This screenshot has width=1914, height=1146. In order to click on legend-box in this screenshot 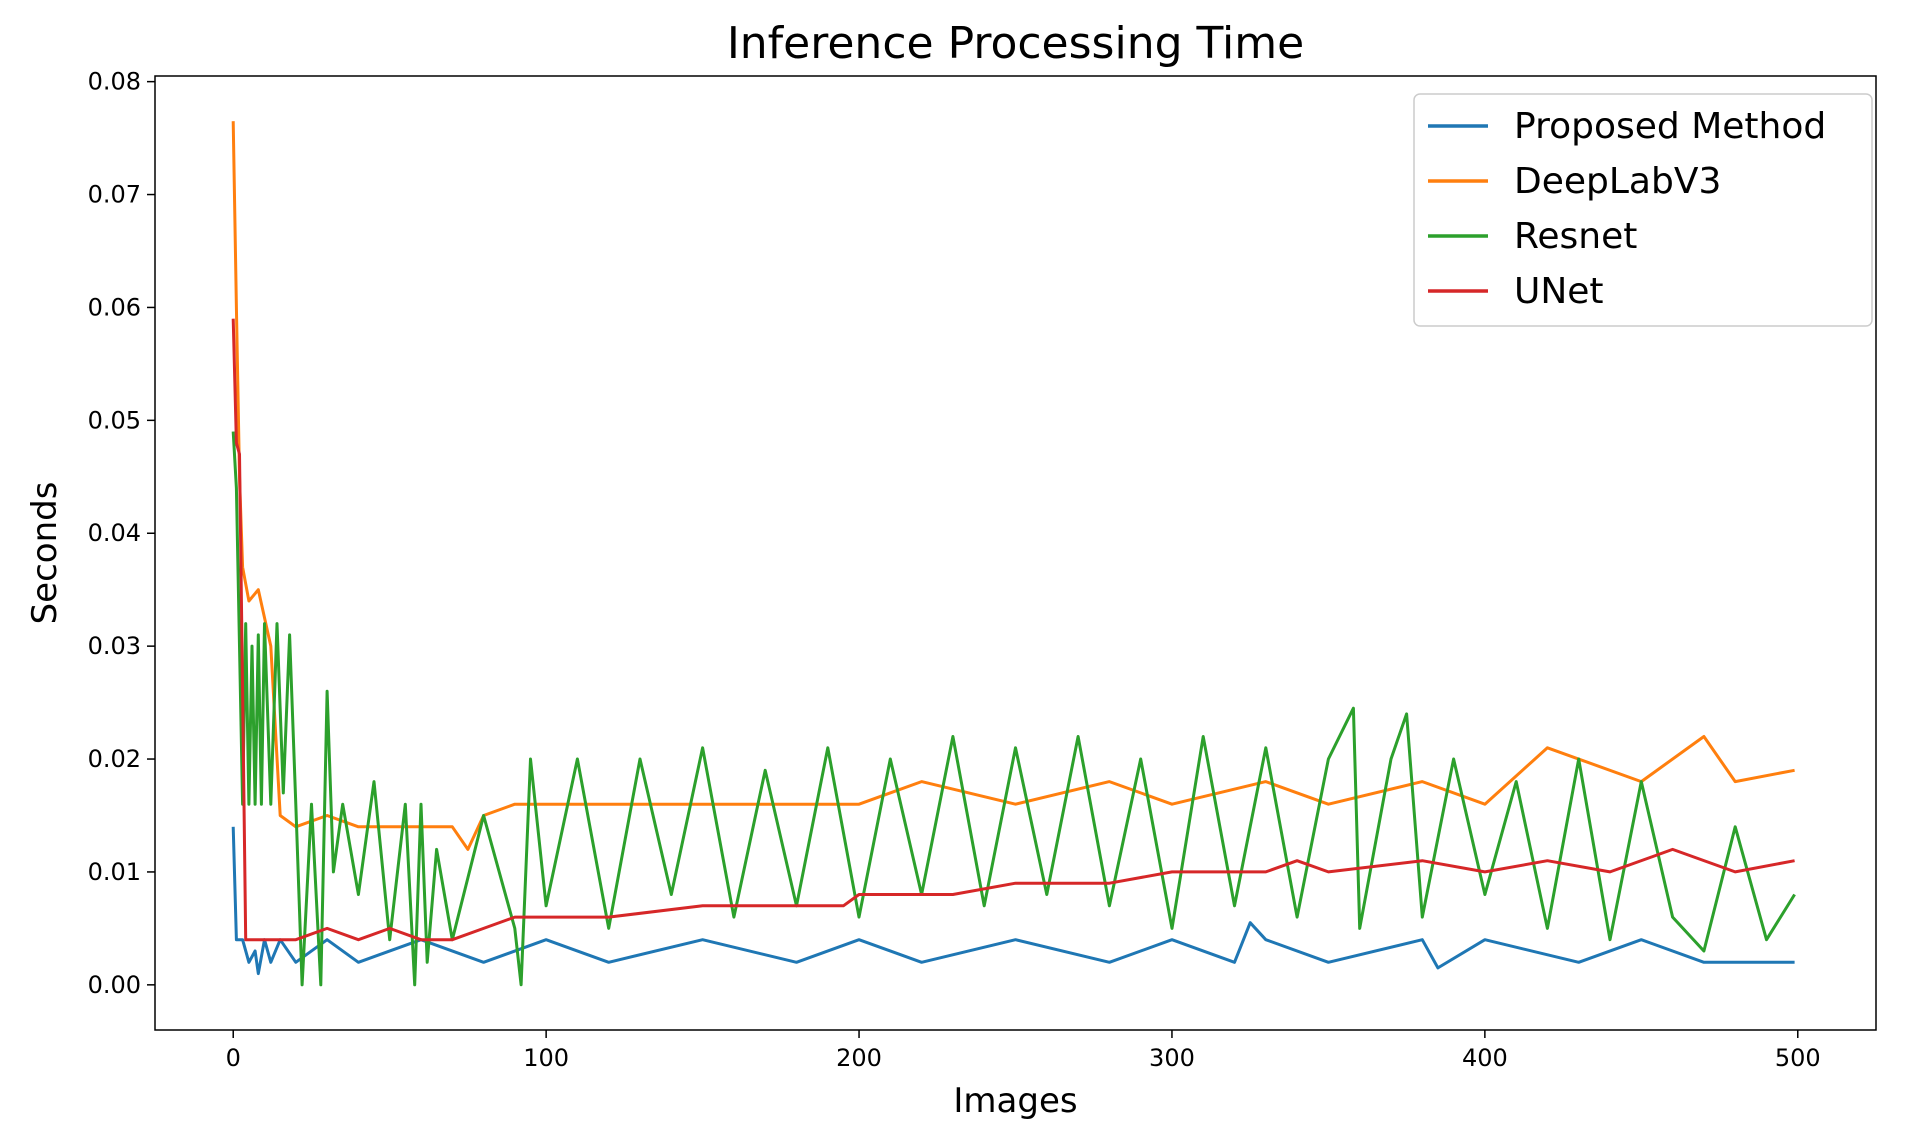, I will do `click(1643, 210)`.